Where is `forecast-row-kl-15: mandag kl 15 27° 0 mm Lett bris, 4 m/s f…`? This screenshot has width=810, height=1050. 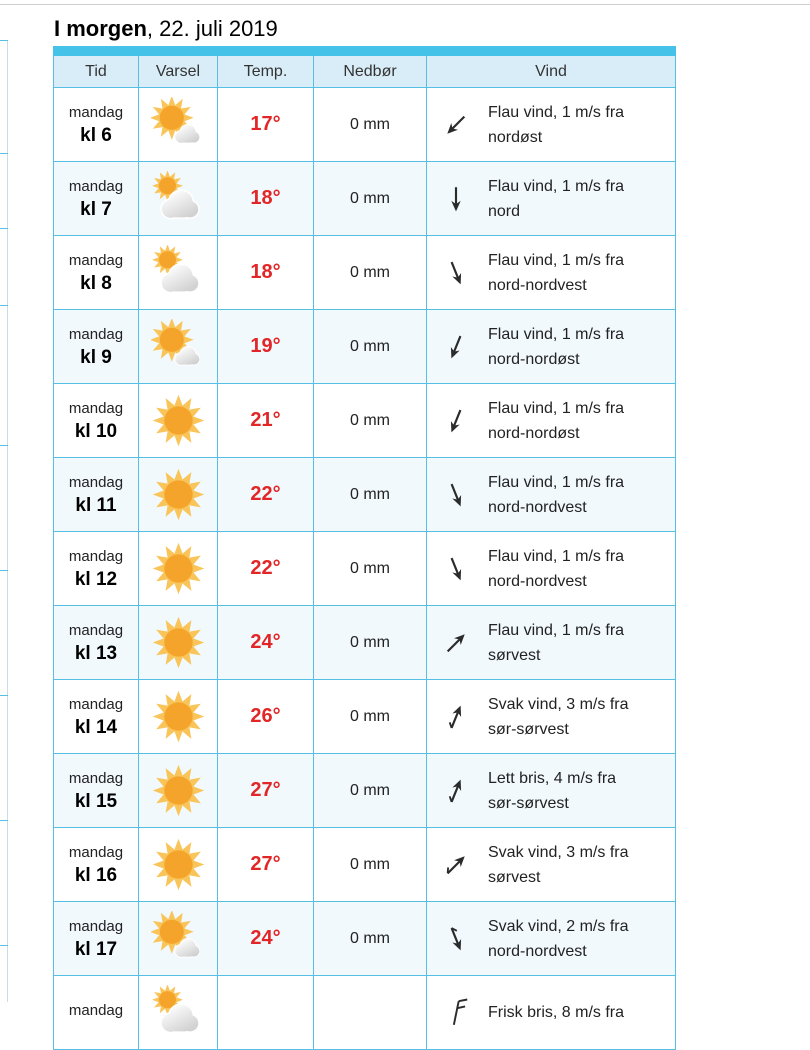 forecast-row-kl-15: mandag kl 15 27° 0 mm Lett bris, 4 m/s f… is located at coordinates (364, 791).